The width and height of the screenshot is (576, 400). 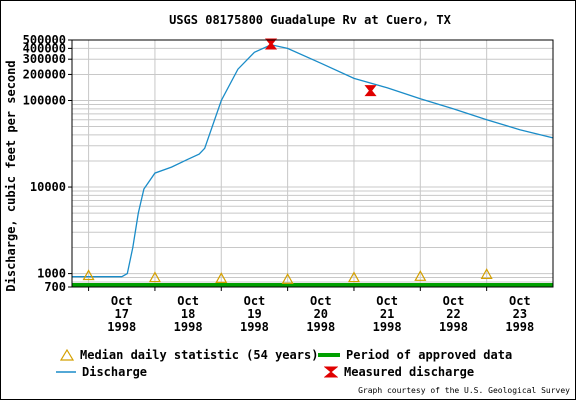 What do you see at coordinates (44, 59) in the screenshot?
I see `y-tick-label: 300000` at bounding box center [44, 59].